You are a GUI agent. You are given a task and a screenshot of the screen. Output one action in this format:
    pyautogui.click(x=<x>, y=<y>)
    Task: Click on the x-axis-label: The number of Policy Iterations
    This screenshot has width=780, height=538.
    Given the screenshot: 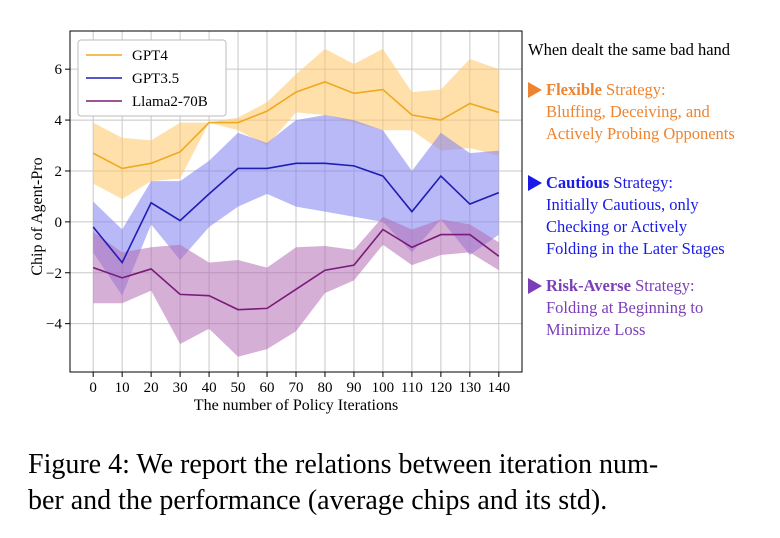 What is the action you would take?
    pyautogui.click(x=296, y=405)
    